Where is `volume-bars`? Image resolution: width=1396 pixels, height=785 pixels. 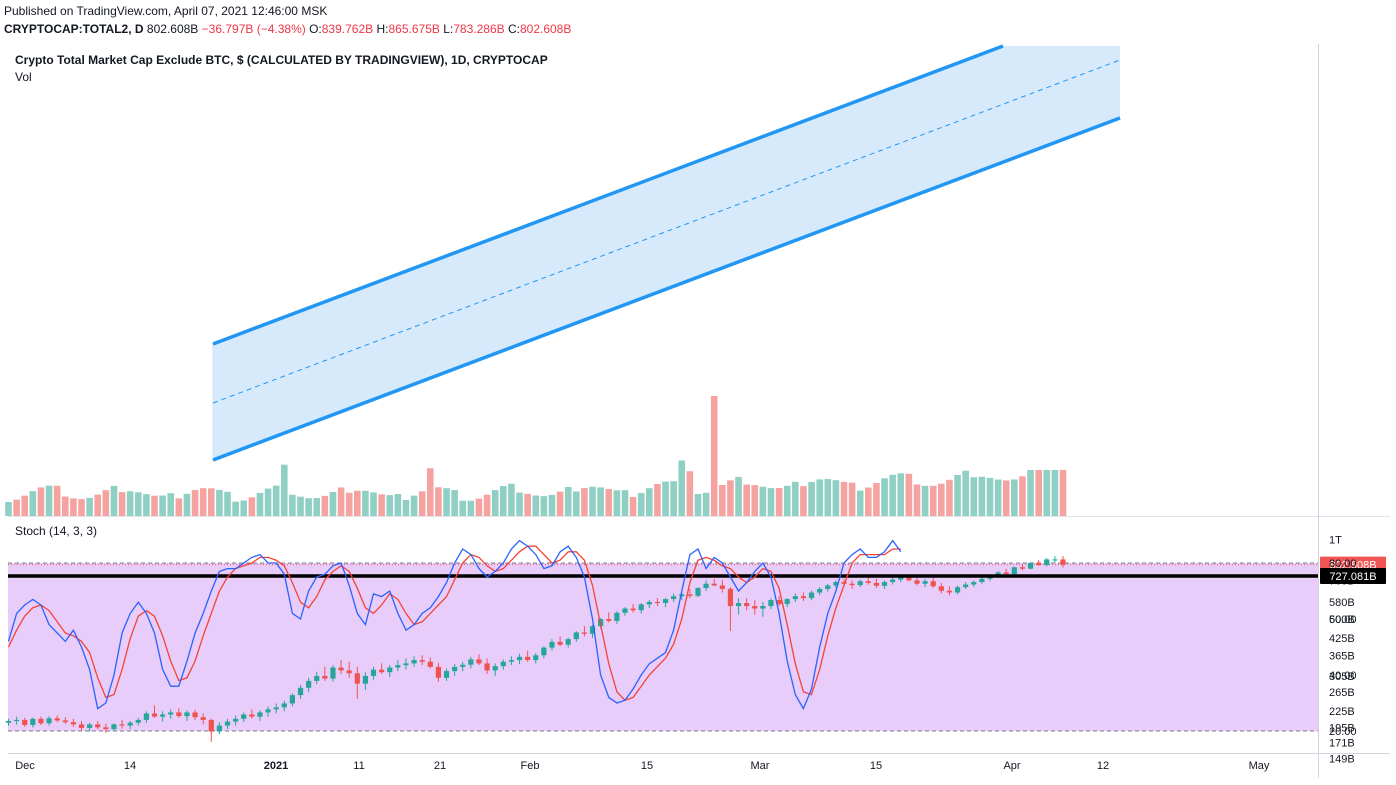 volume-bars is located at coordinates (536, 456).